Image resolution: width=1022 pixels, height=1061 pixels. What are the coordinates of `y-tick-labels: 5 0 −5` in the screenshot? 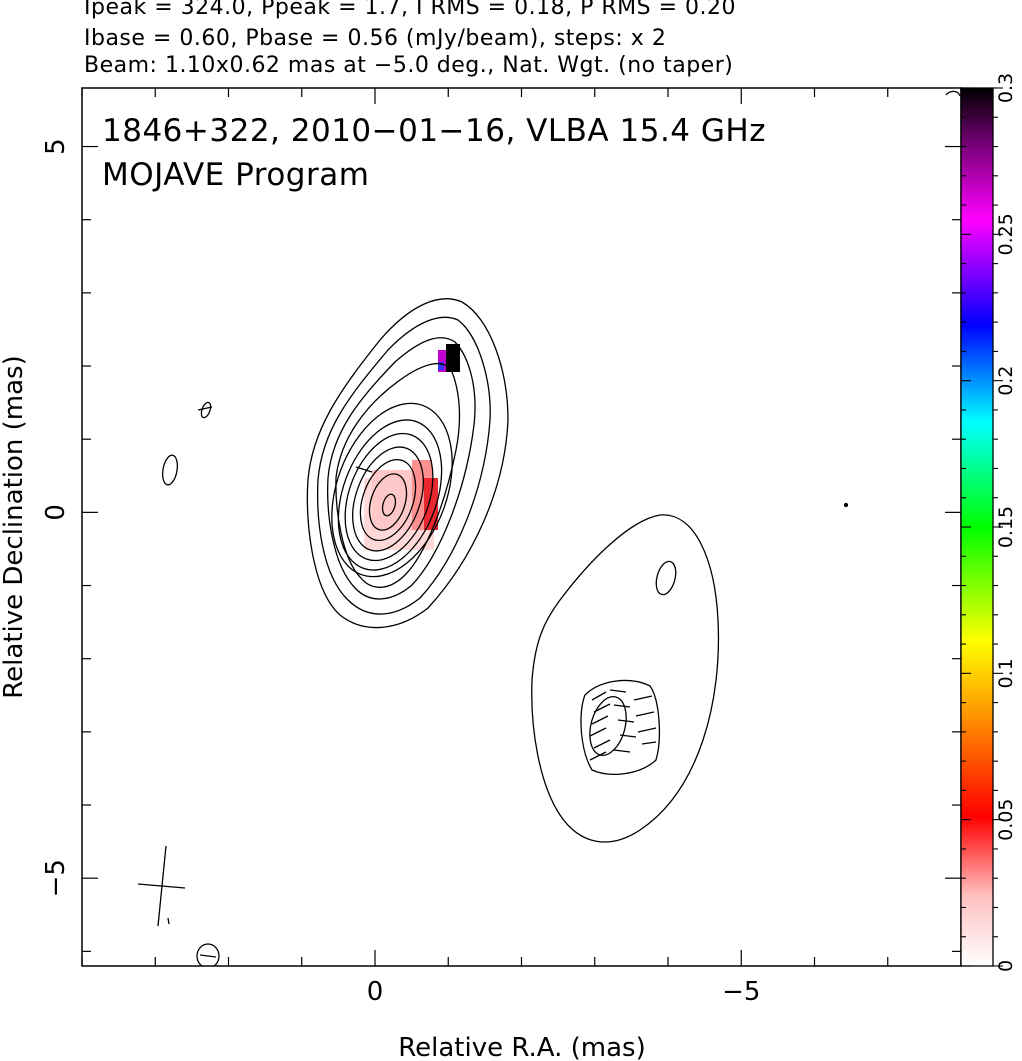 It's located at (56, 517).